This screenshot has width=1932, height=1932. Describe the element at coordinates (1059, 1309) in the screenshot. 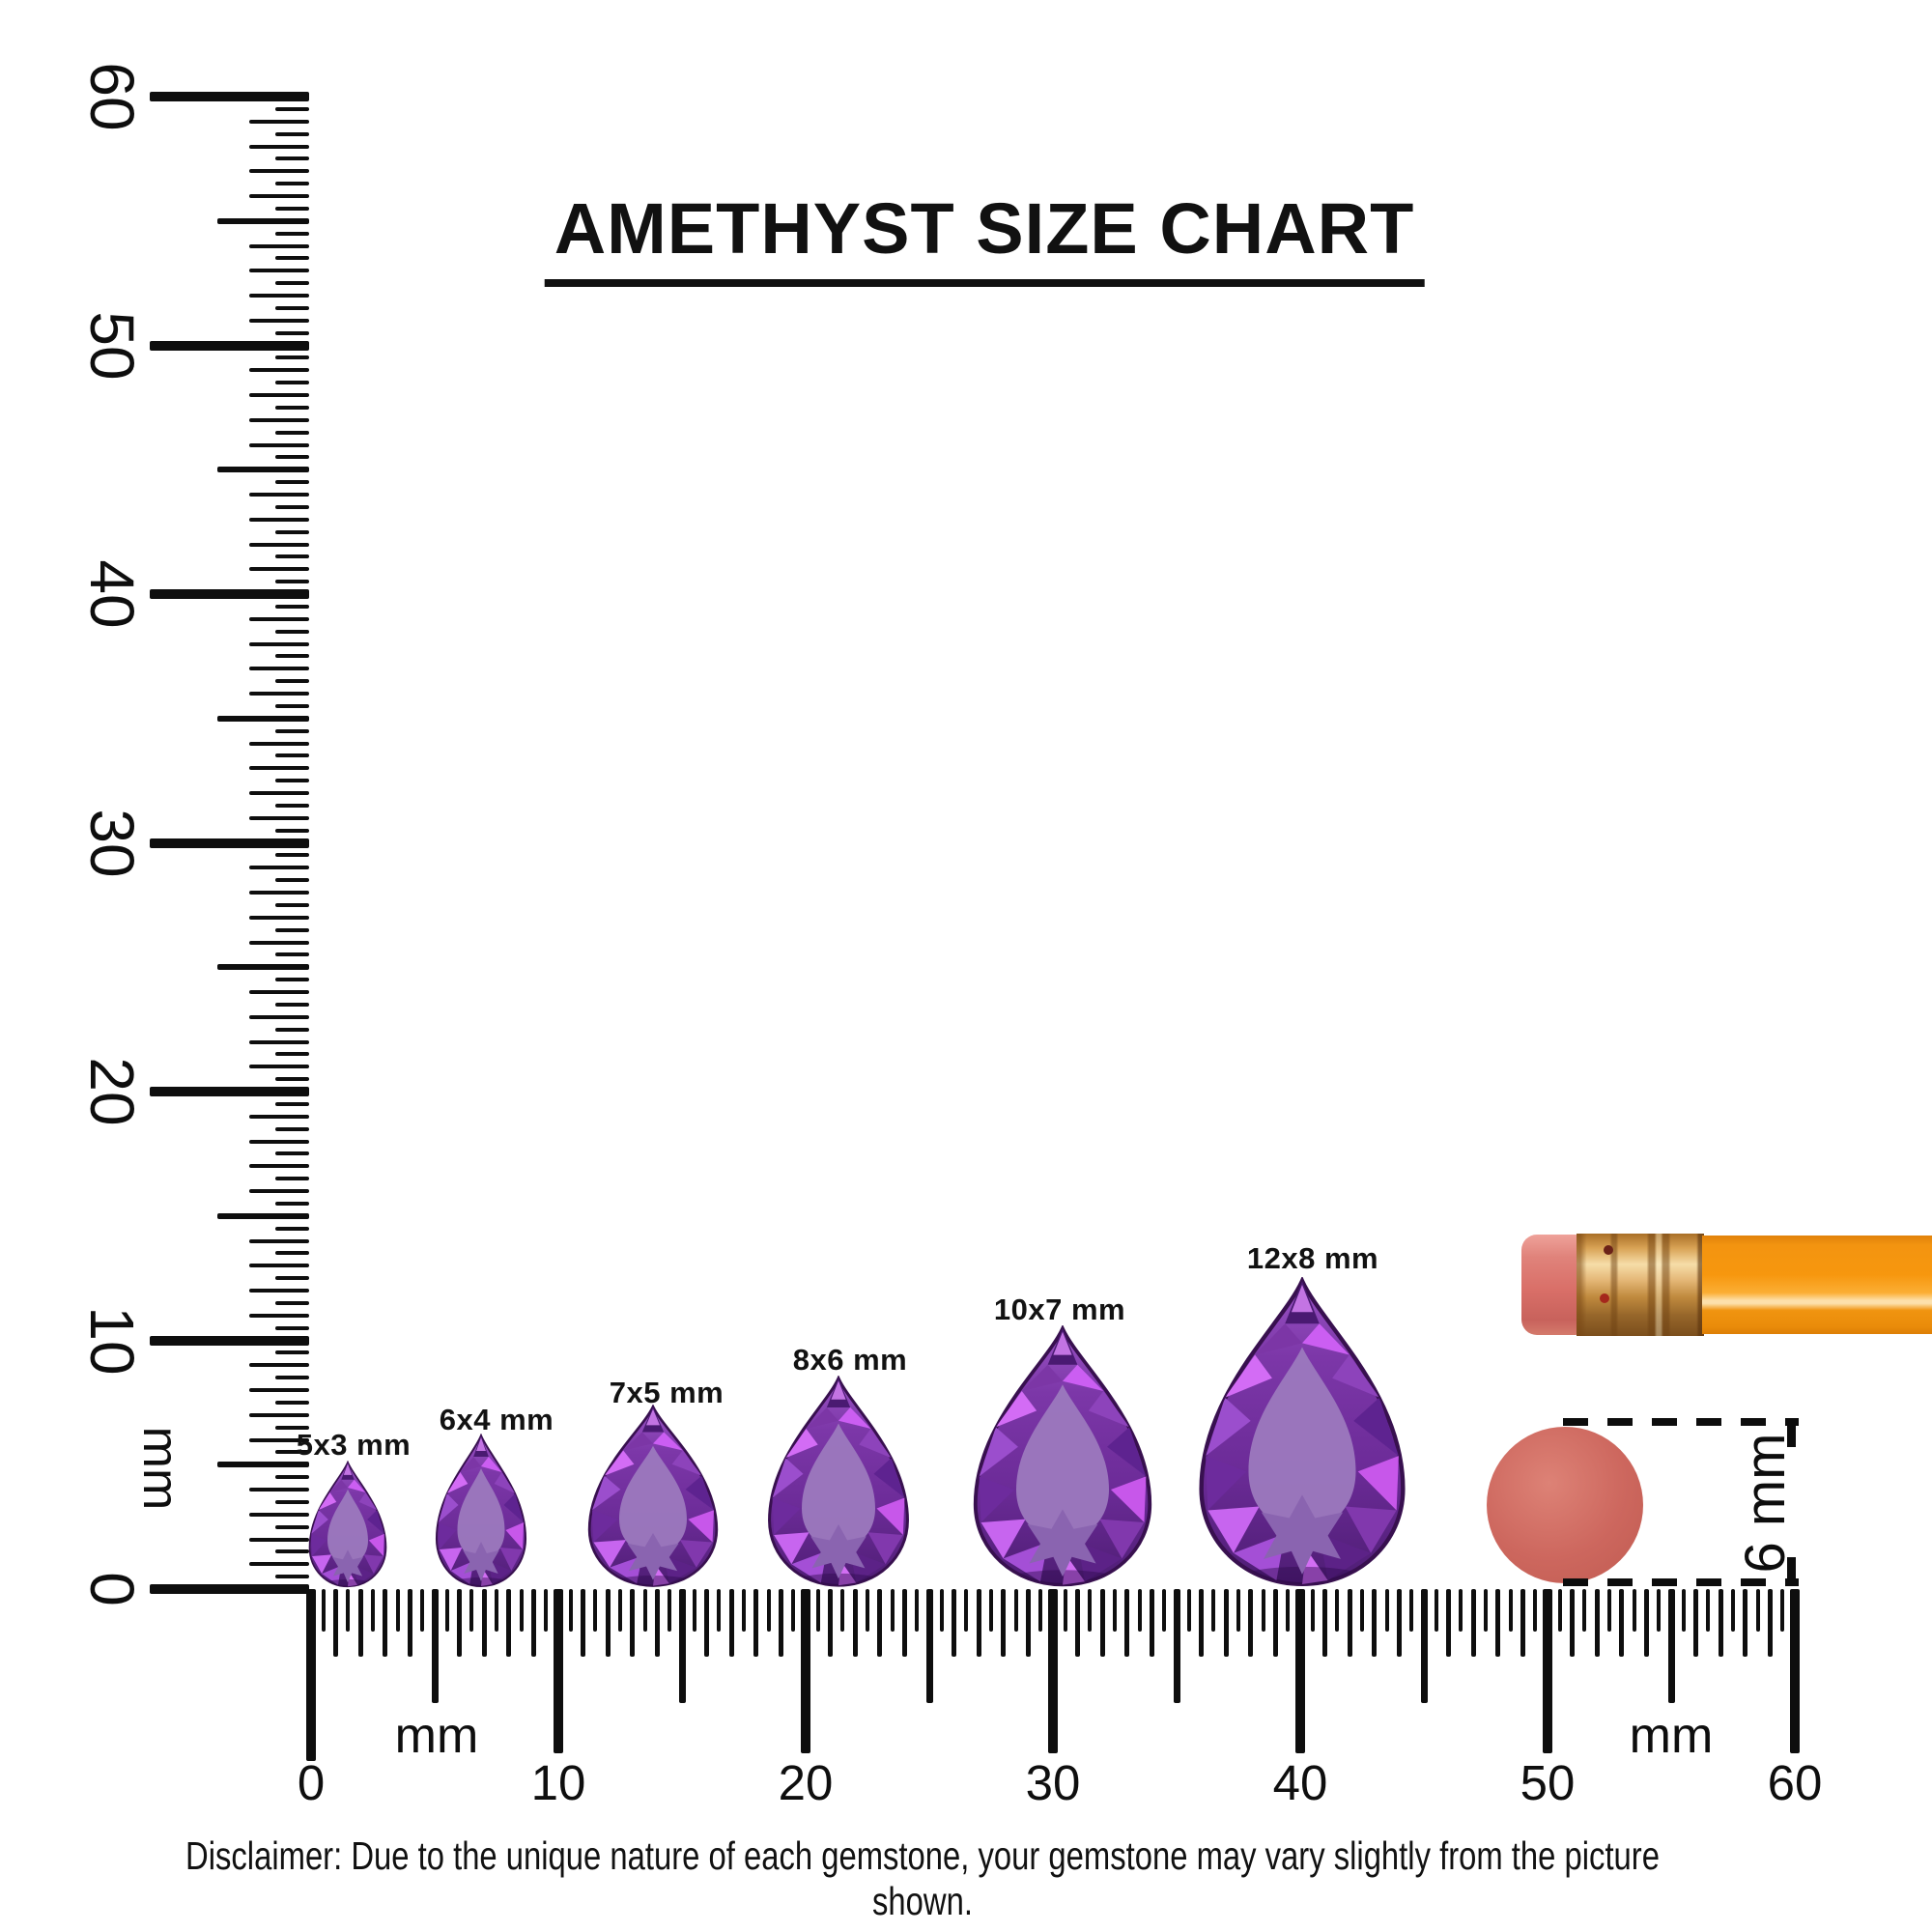

I see `gem-size-label: 10x7 mm` at that location.